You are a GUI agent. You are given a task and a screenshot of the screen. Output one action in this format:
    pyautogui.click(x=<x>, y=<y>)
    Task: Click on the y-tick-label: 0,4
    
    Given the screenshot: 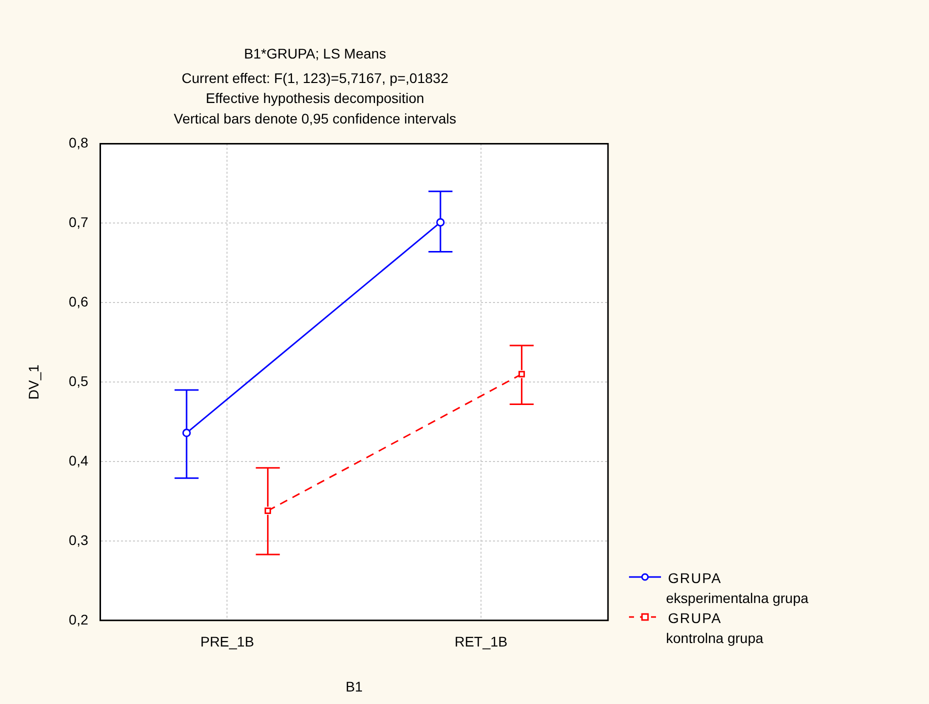 What is the action you would take?
    pyautogui.click(x=78, y=460)
    